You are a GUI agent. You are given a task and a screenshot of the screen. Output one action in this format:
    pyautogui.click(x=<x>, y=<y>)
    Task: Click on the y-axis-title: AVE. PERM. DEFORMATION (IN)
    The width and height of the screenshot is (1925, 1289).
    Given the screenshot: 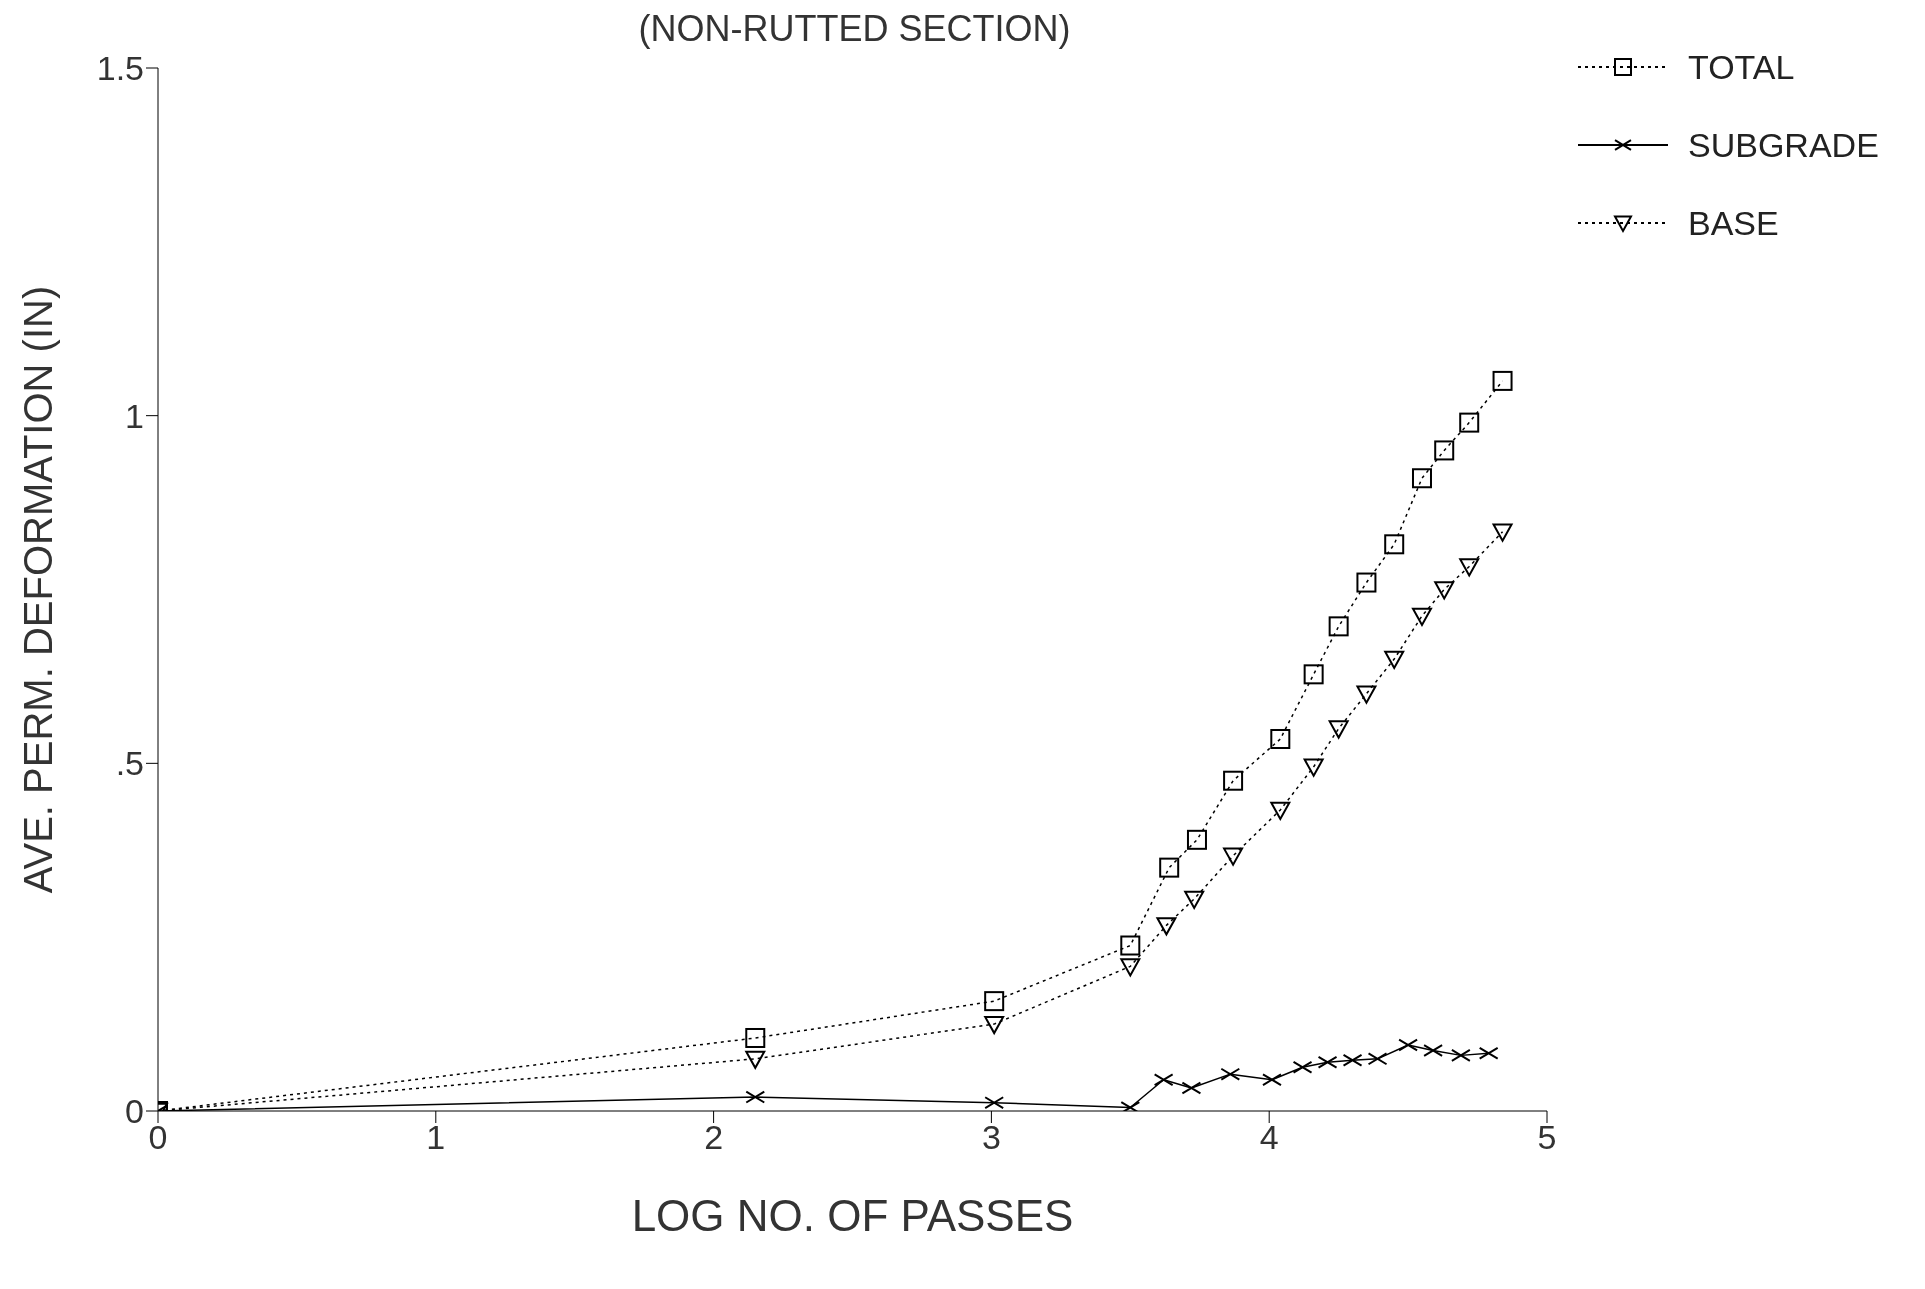 What is the action you would take?
    pyautogui.click(x=38, y=589)
    